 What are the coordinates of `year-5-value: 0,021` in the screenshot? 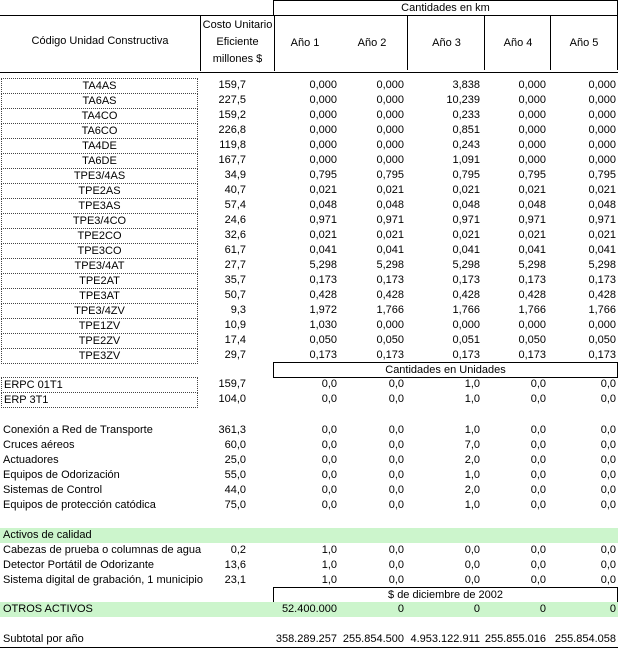 It's located at (602, 235).